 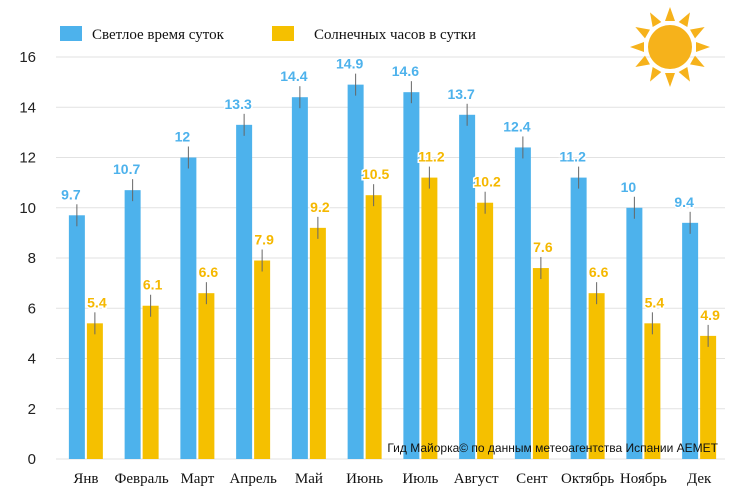 What do you see at coordinates (197, 479) in the screenshot?
I see `x-tick-label: Март` at bounding box center [197, 479].